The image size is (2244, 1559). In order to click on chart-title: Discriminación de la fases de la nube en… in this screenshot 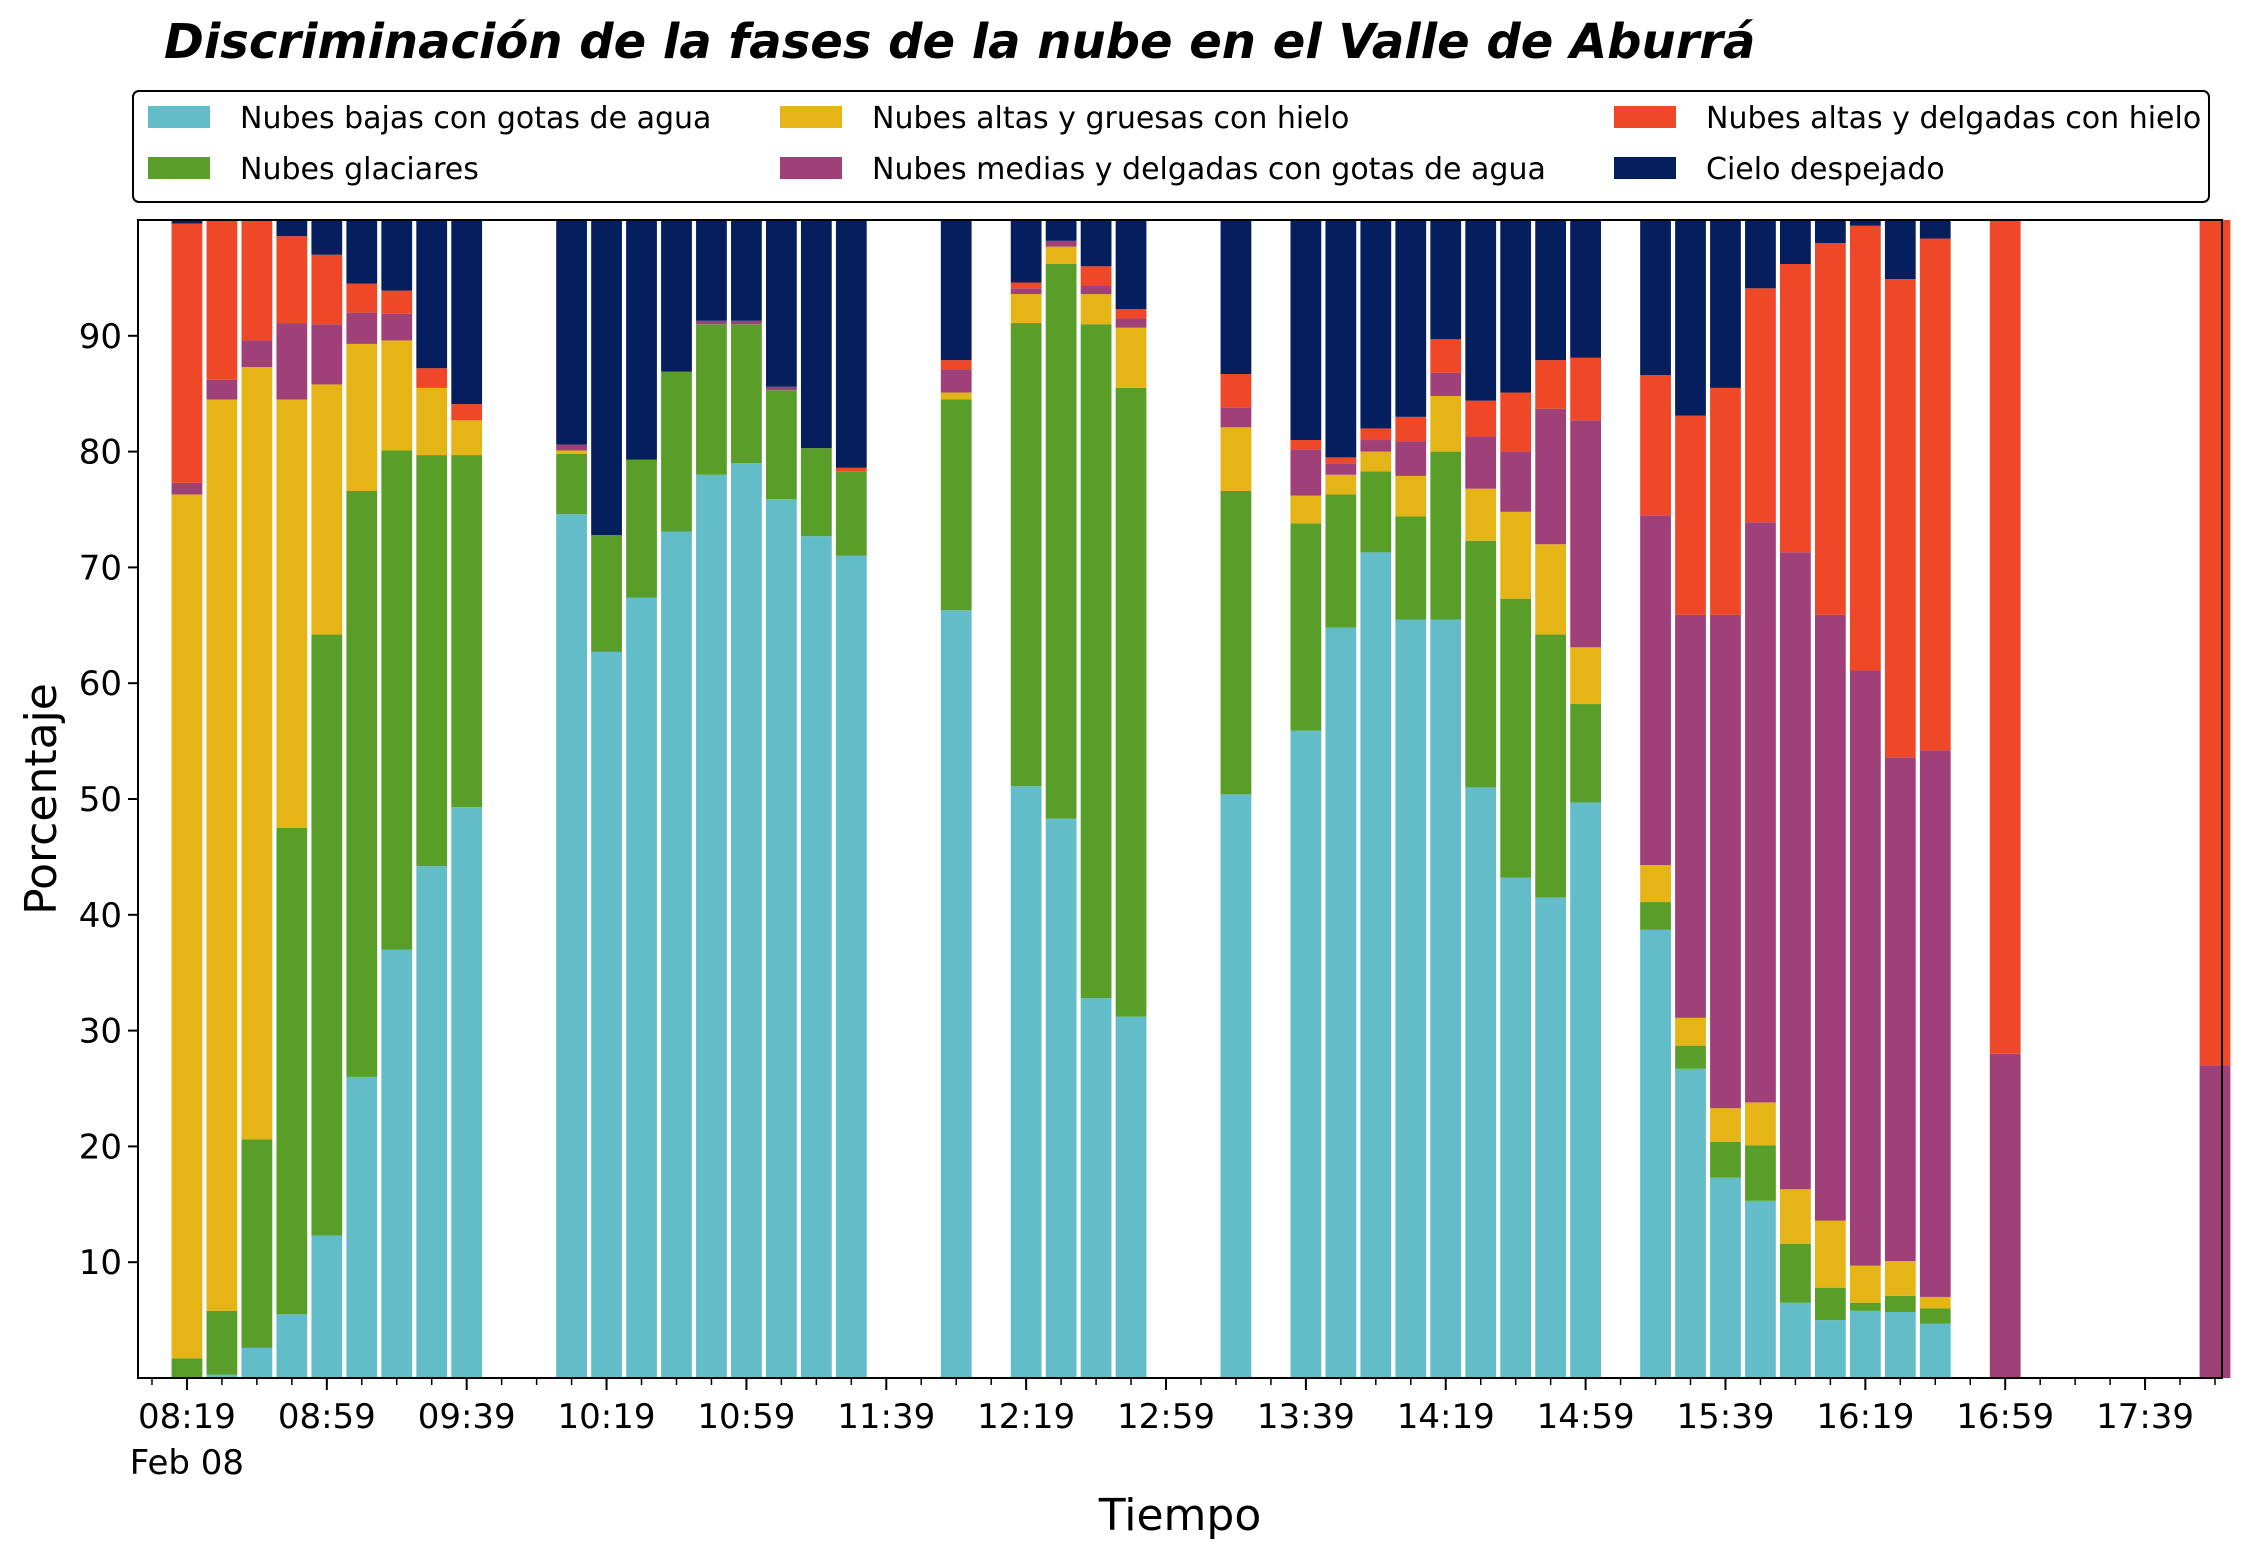, I will do `click(959, 42)`.